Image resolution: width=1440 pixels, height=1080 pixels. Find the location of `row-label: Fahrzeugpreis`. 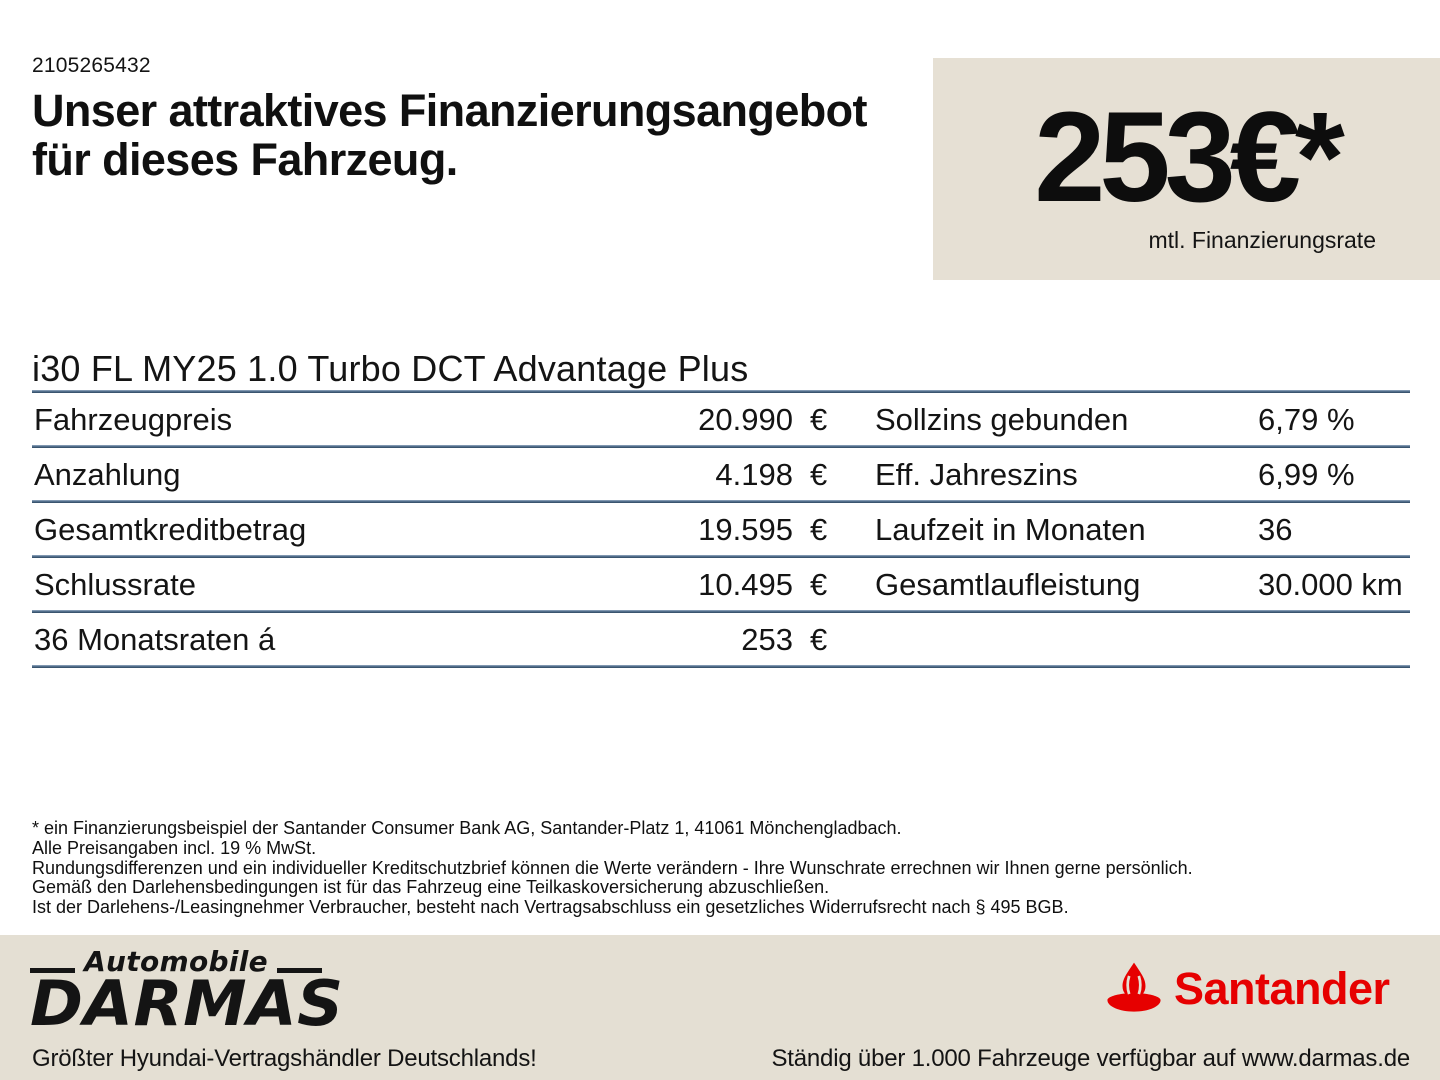

row-label: Fahrzeugpreis is located at coordinates (133, 419).